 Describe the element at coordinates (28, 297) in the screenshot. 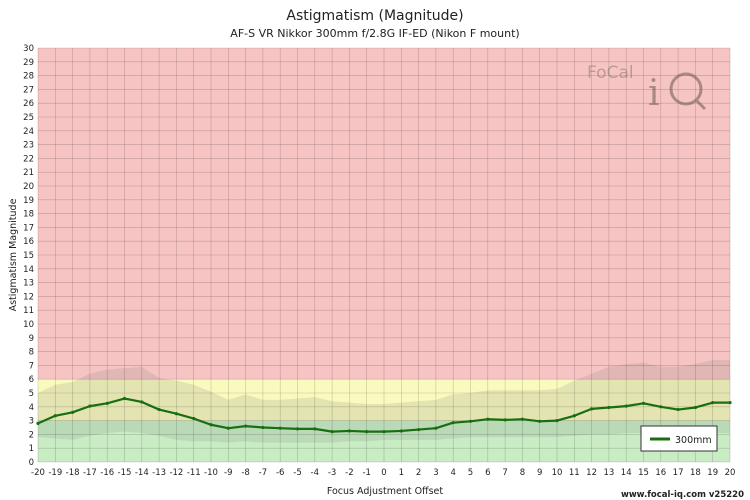

I see `y-tick-label: 12` at that location.